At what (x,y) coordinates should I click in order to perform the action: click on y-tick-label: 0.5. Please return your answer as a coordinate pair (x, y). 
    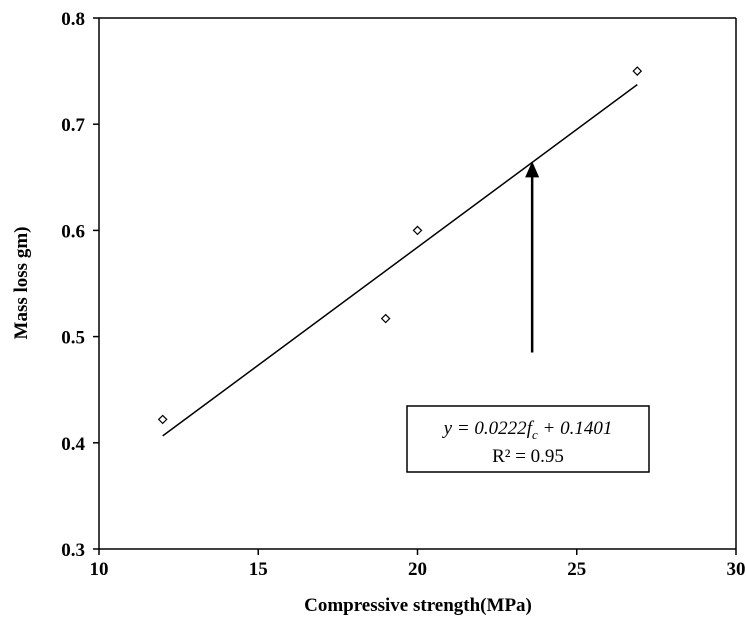
    Looking at the image, I should click on (73, 338).